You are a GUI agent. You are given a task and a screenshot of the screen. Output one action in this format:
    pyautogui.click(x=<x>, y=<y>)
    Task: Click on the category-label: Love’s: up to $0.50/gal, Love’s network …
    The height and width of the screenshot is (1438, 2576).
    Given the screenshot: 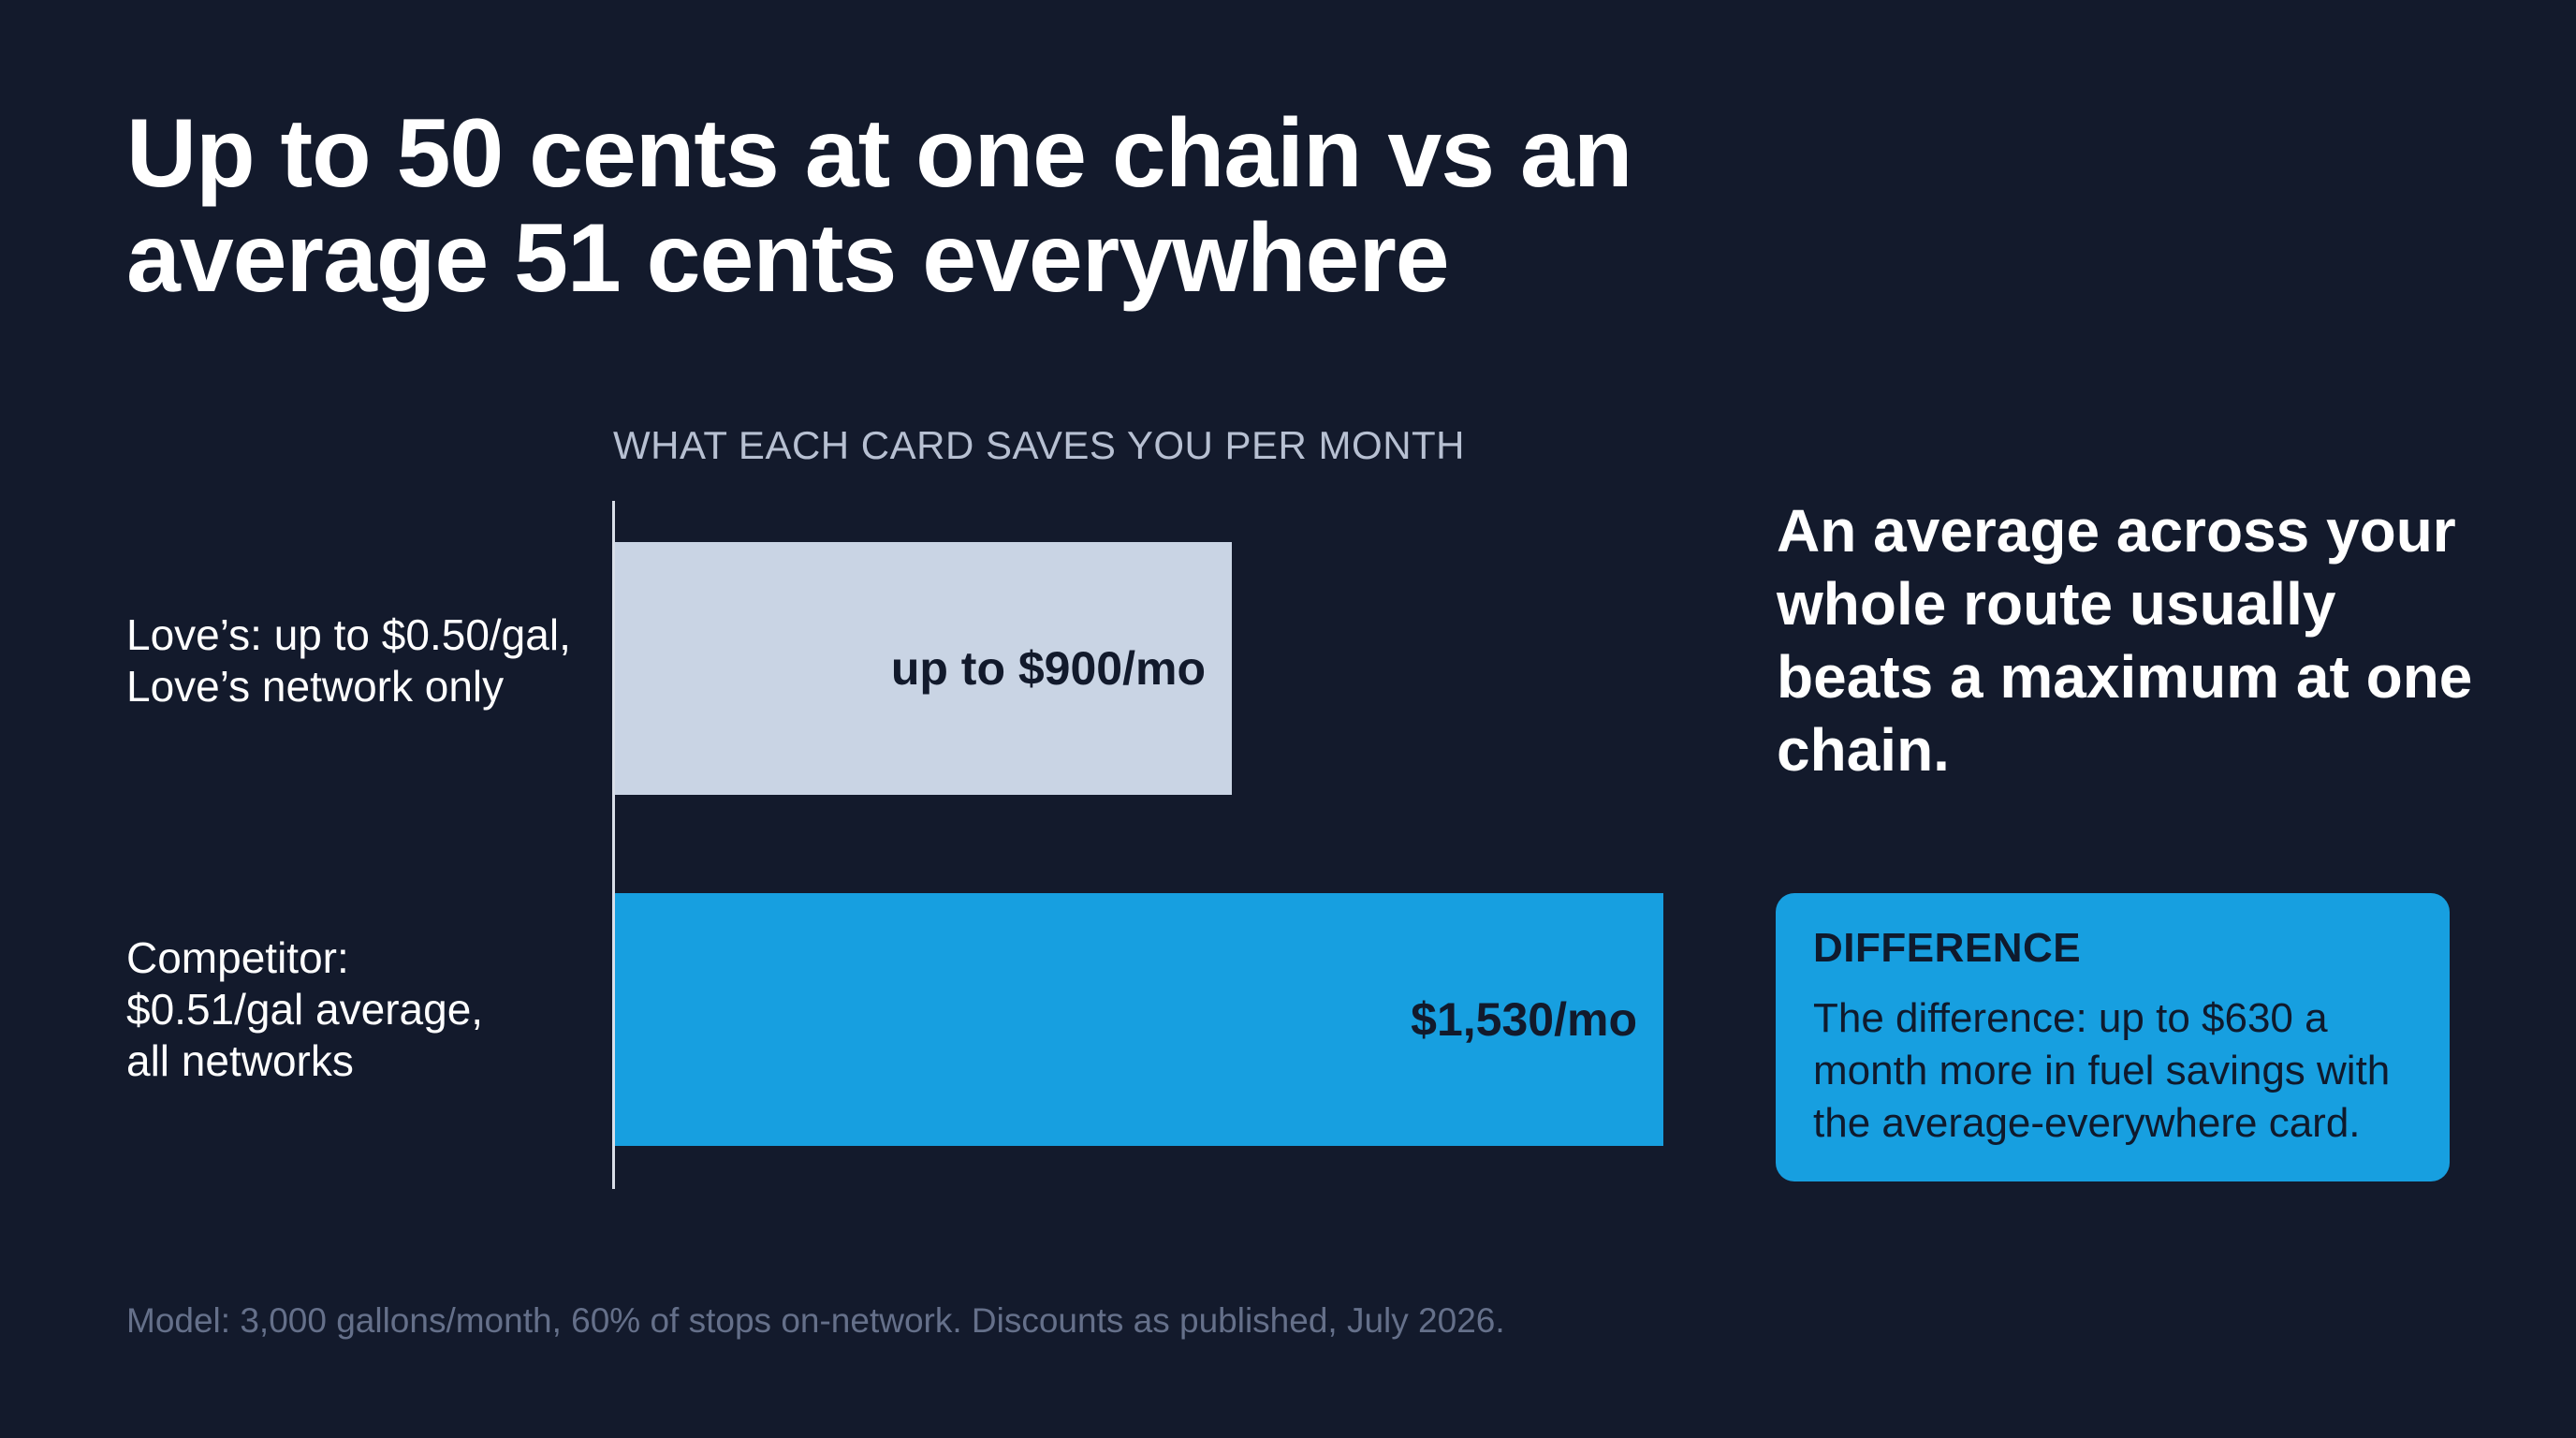 What is the action you would take?
    pyautogui.click(x=348, y=660)
    